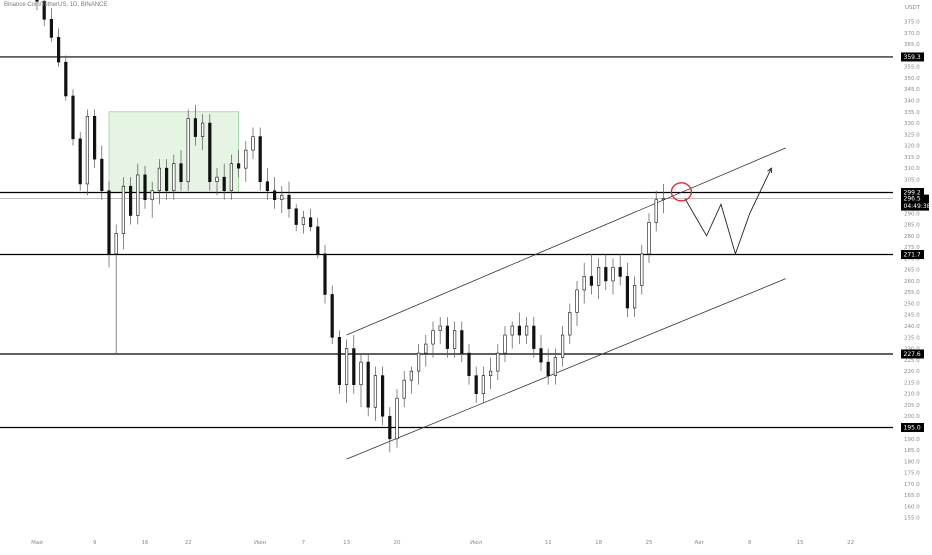 The height and width of the screenshot is (555, 932). Describe the element at coordinates (681, 192) in the screenshot. I see `highlight-circle` at that location.